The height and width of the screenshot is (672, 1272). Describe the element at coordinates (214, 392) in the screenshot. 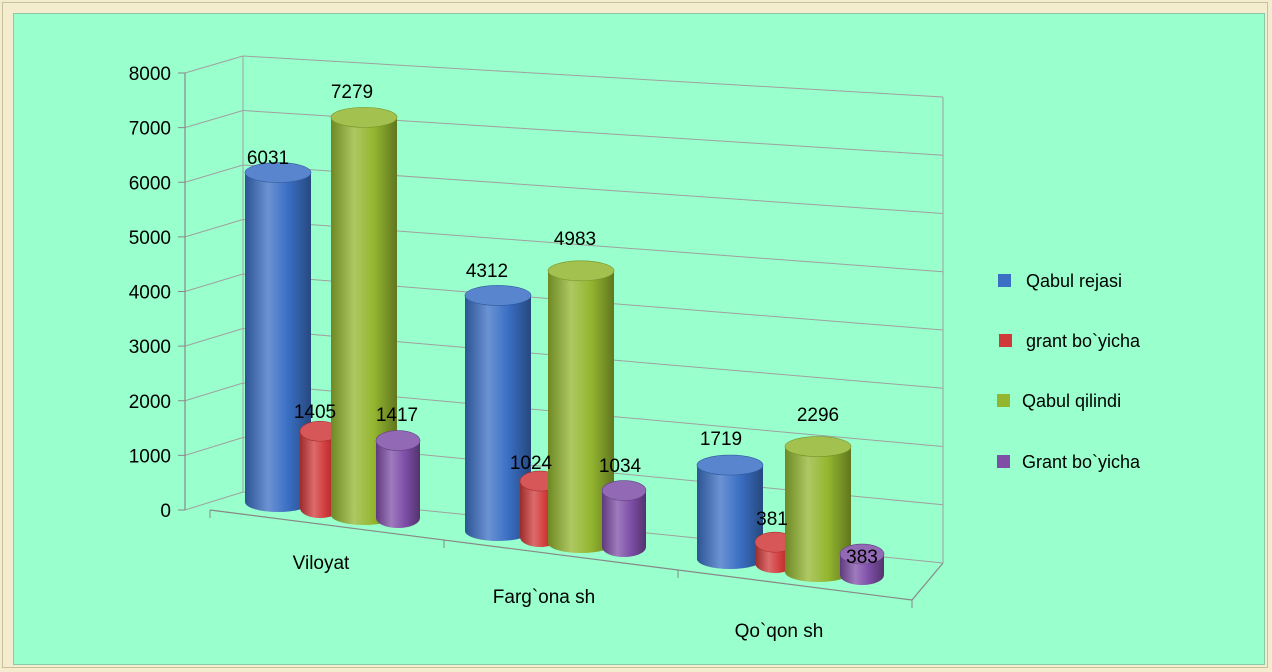

I see `side-gridline-2000` at that location.